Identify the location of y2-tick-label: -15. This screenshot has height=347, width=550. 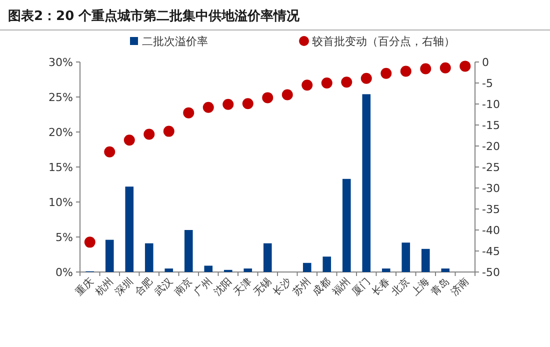
(491, 125).